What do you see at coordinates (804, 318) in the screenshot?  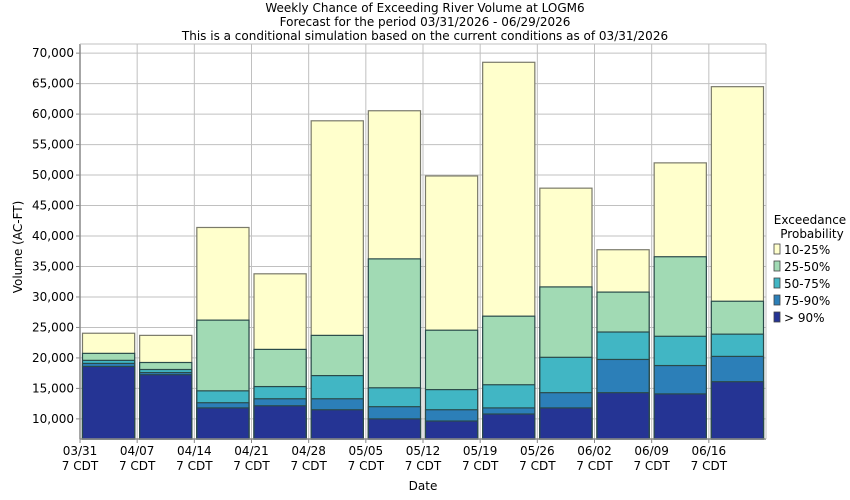 I see `legend-label-5: > 90%` at bounding box center [804, 318].